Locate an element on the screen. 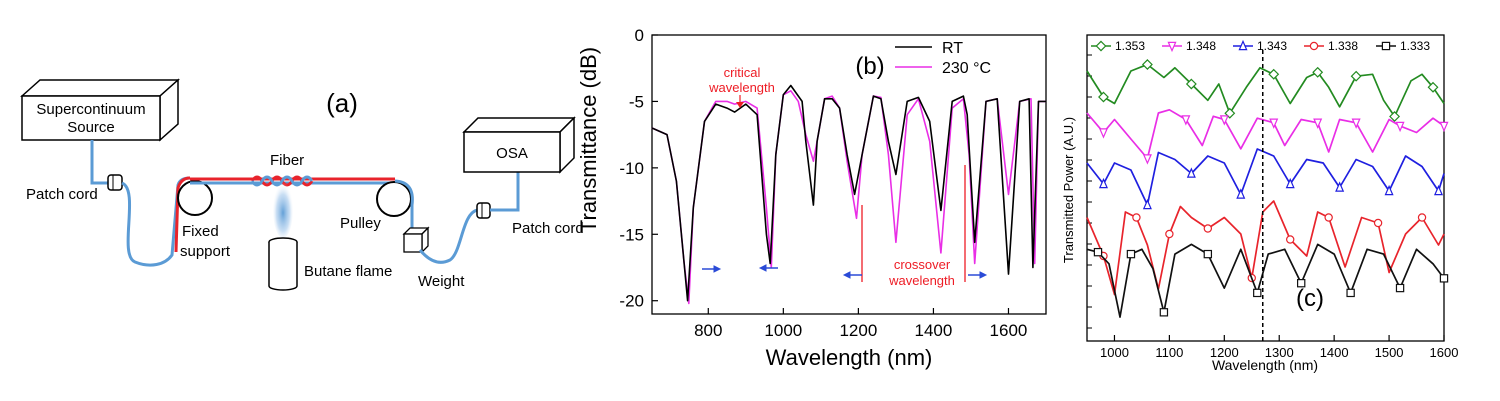 The image size is (1500, 401). chart-c-x-axis-label: Wavelength (nm) is located at coordinates (1265, 365).